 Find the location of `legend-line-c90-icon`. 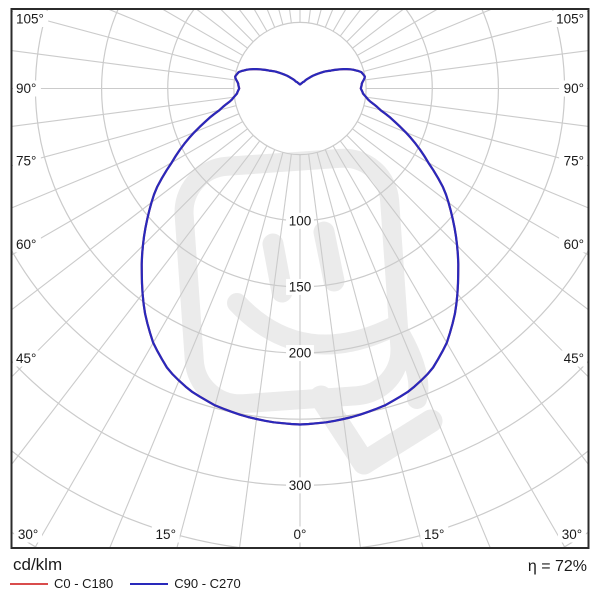

legend-line-c90-icon is located at coordinates (149, 583).